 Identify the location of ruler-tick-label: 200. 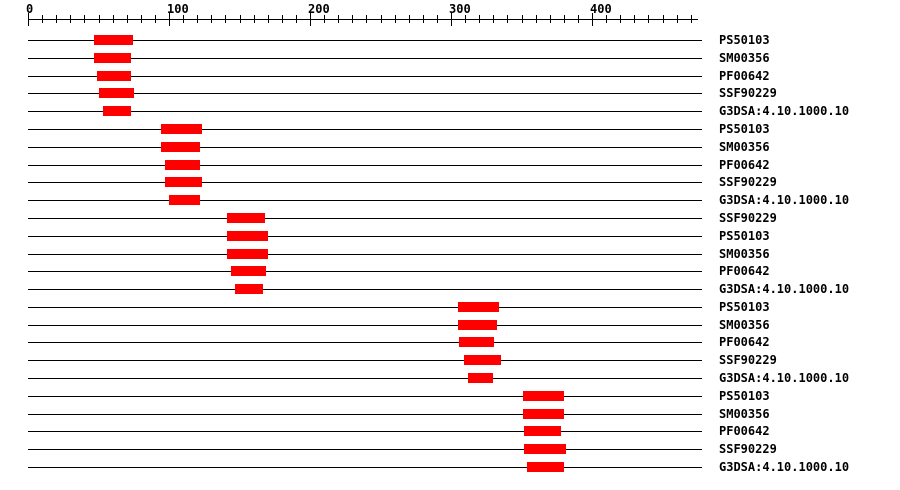
(319, 9).